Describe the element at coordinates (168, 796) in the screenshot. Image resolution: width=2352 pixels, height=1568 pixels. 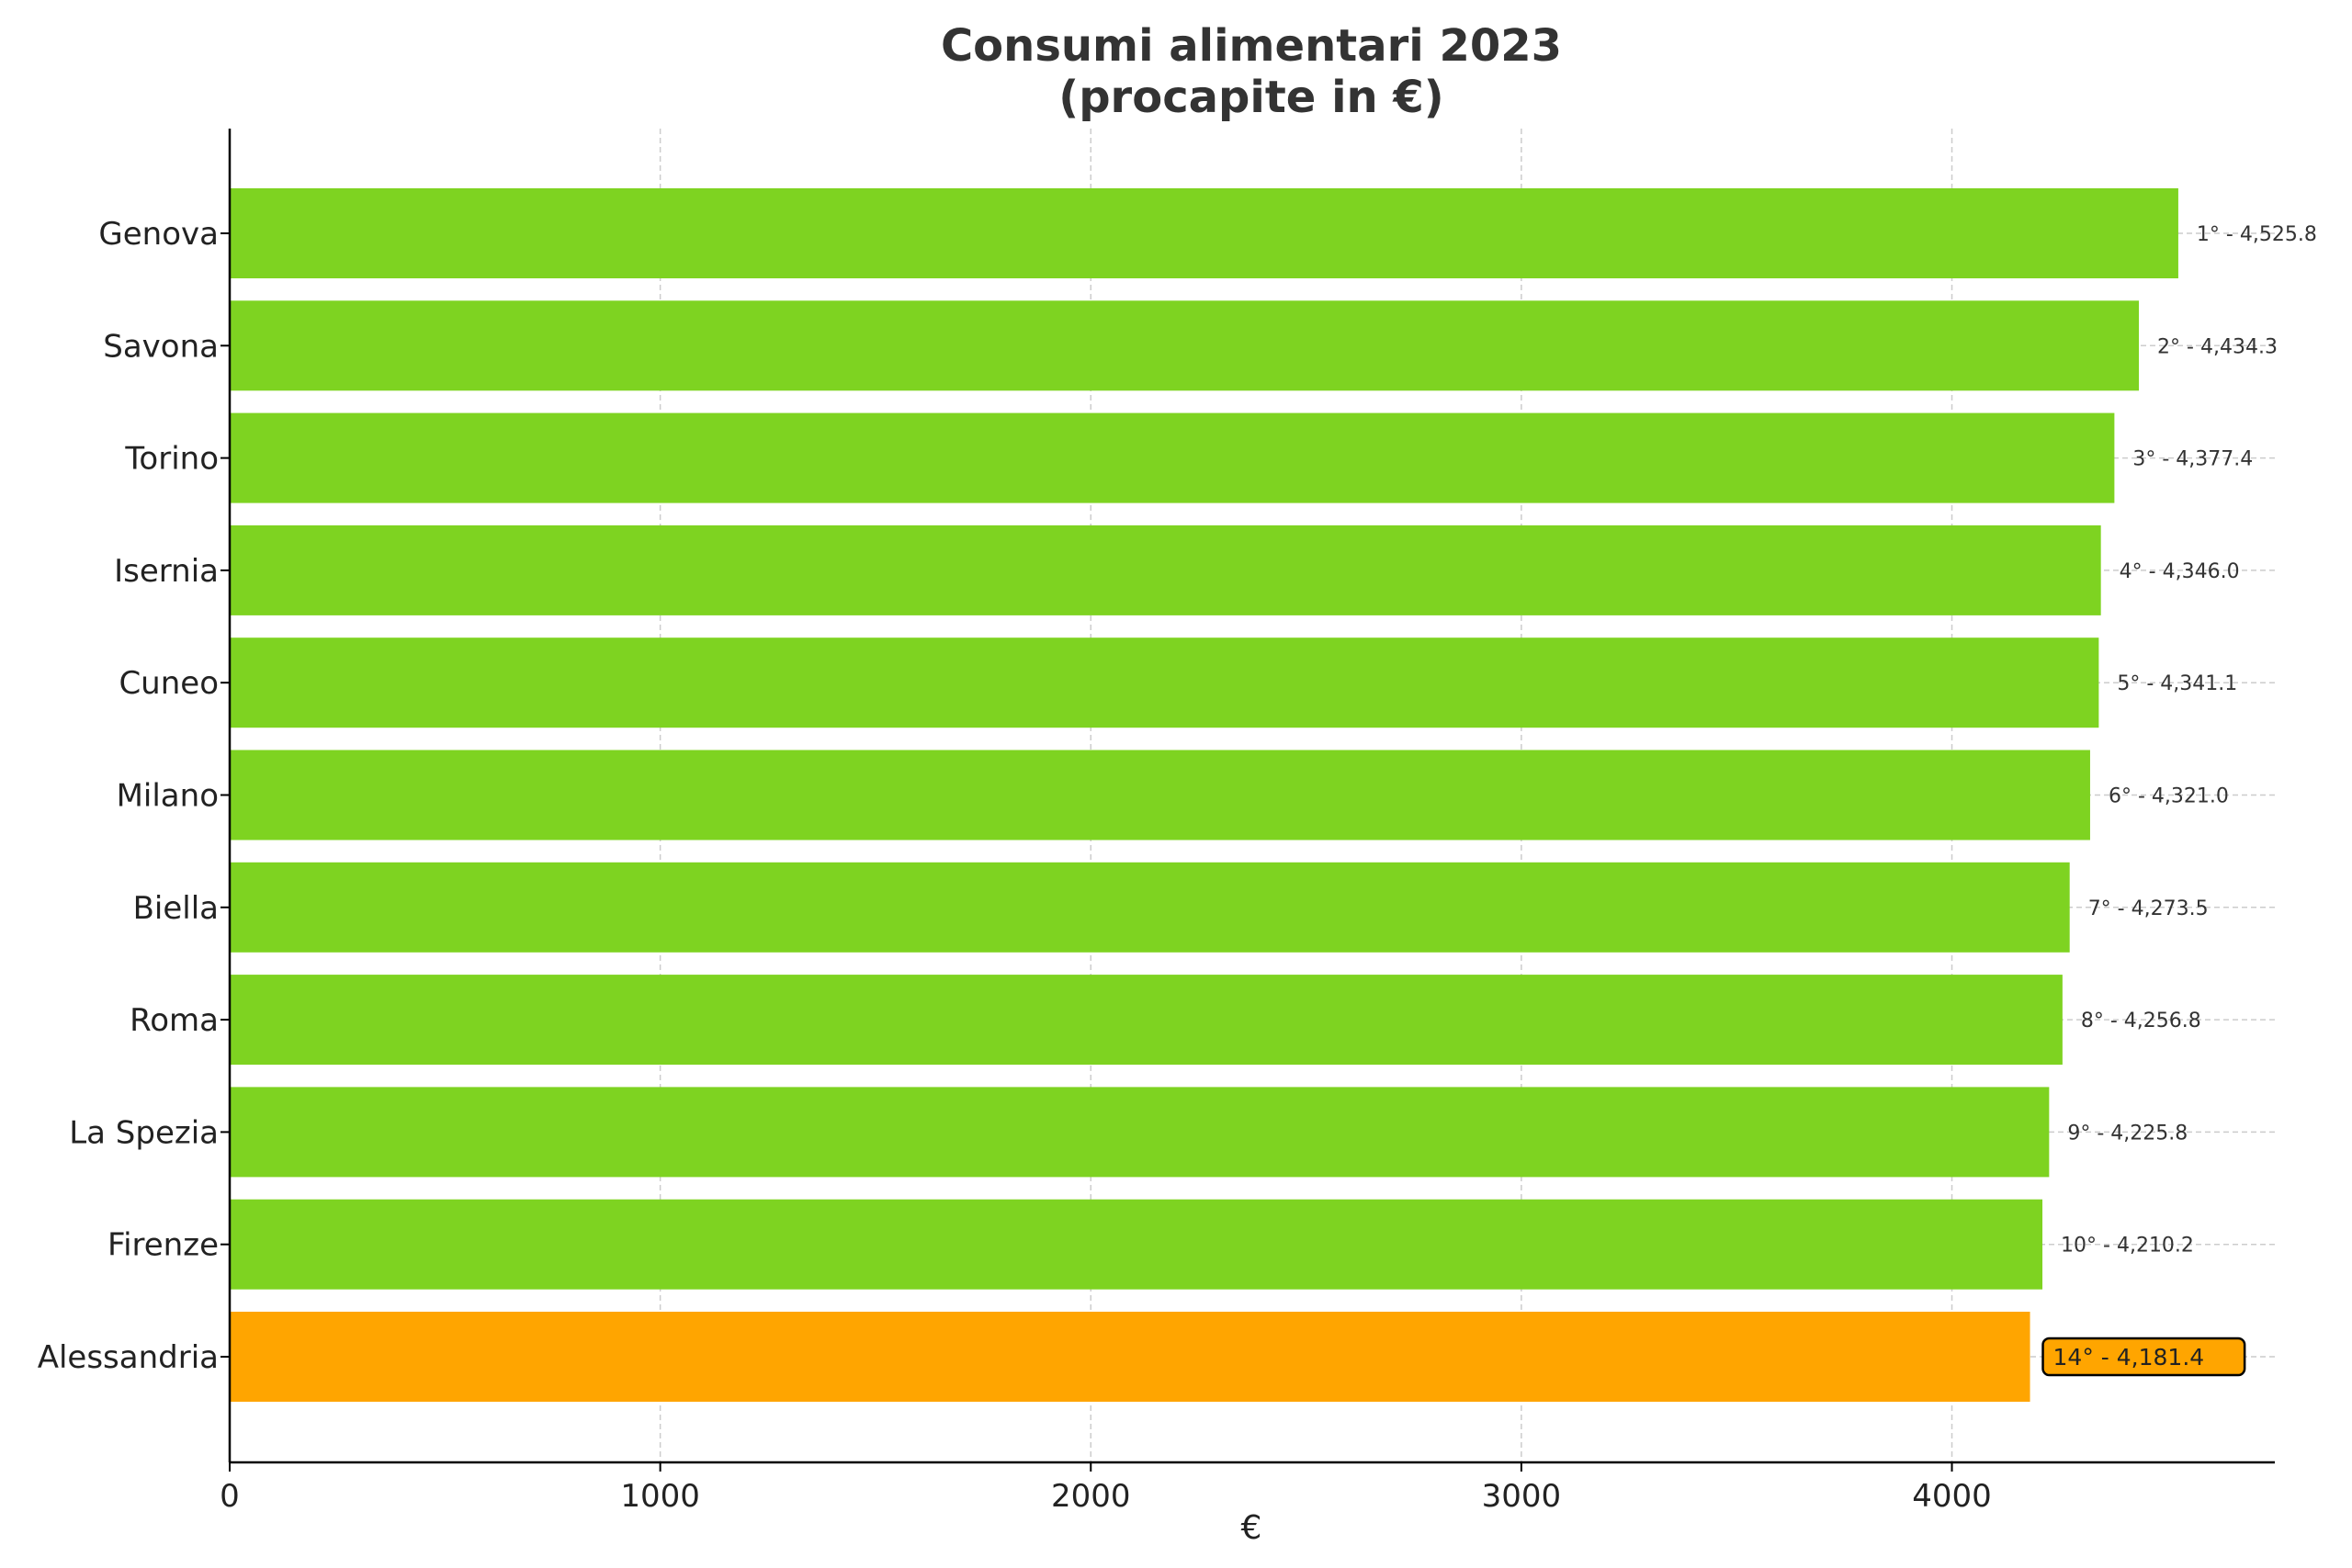
I see `y-tick-label: Milano` at that location.